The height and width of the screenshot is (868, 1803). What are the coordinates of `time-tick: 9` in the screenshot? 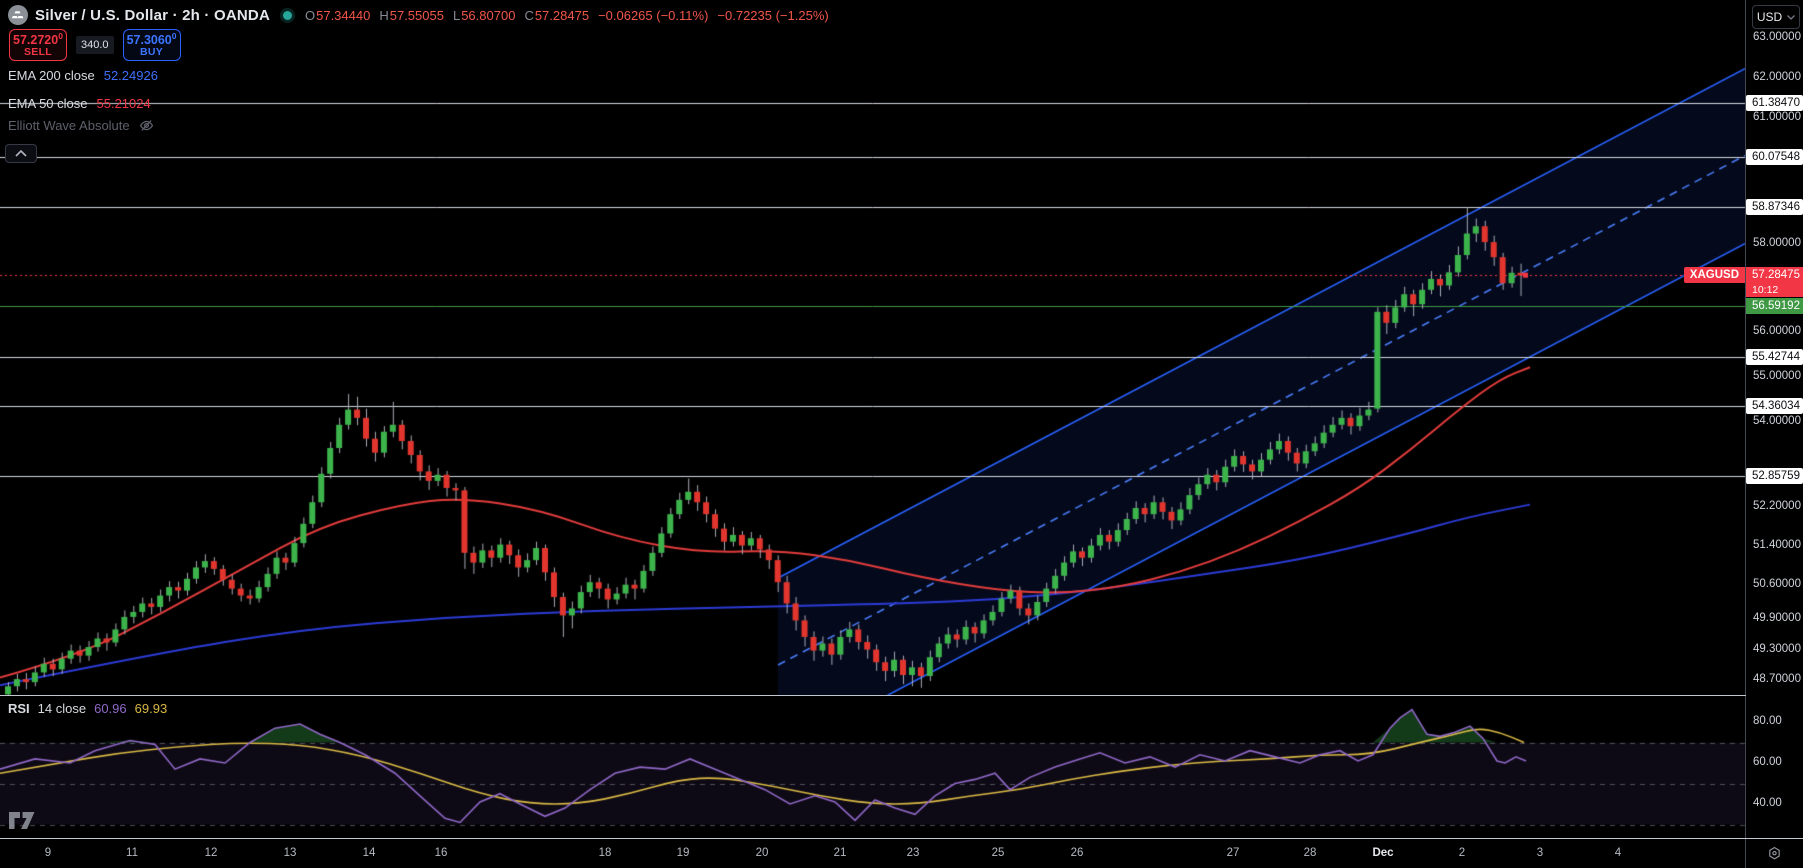 It's located at (48, 853).